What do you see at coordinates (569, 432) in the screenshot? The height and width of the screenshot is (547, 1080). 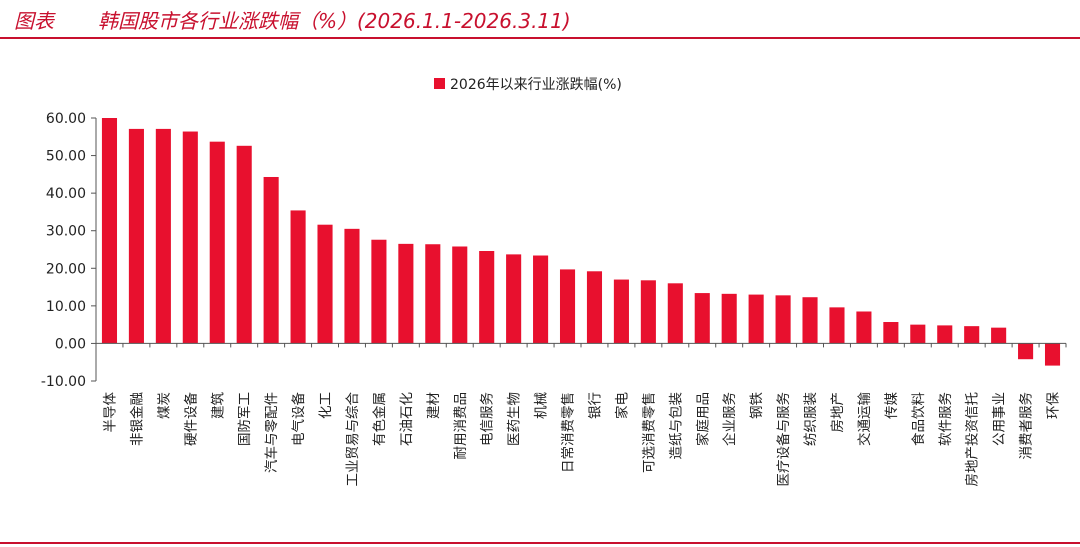 I see `category-label: 日常消费零售` at bounding box center [569, 432].